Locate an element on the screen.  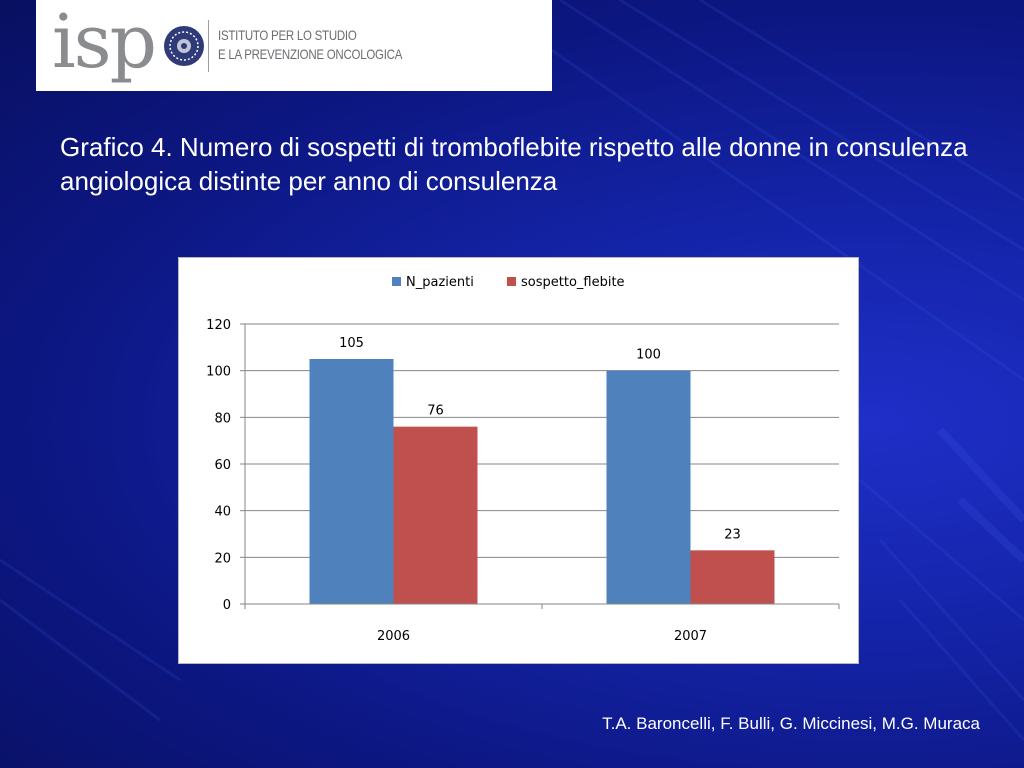
x-tick-label: 2006 is located at coordinates (393, 636).